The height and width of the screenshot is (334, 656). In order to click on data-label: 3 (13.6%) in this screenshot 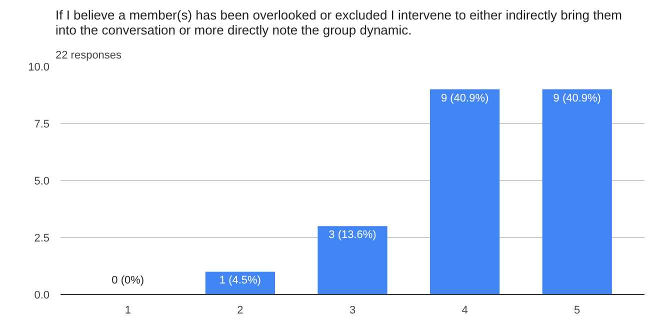, I will do `click(352, 235)`.